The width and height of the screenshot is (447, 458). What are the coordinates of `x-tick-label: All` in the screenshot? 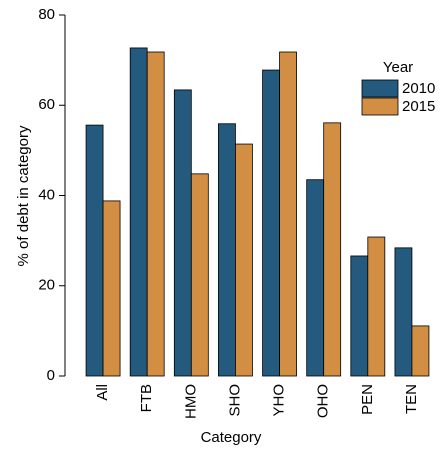 It's located at (102, 392).